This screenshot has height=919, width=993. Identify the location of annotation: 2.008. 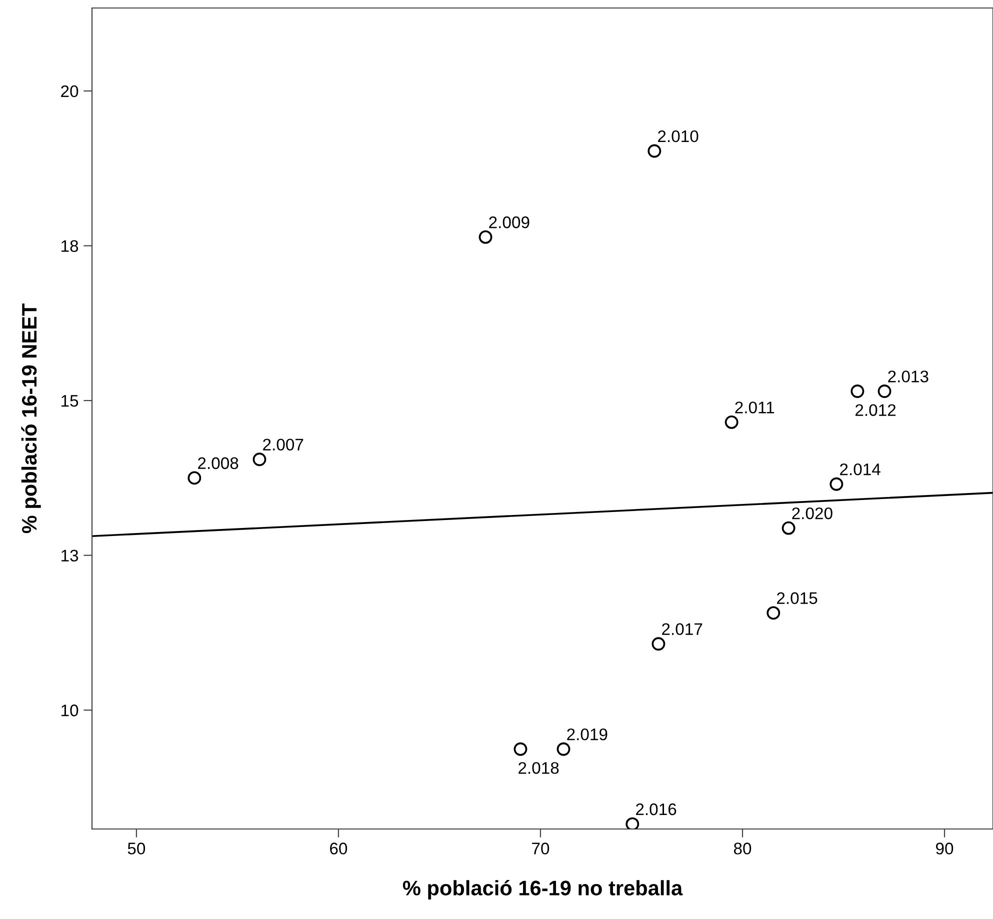
(218, 463).